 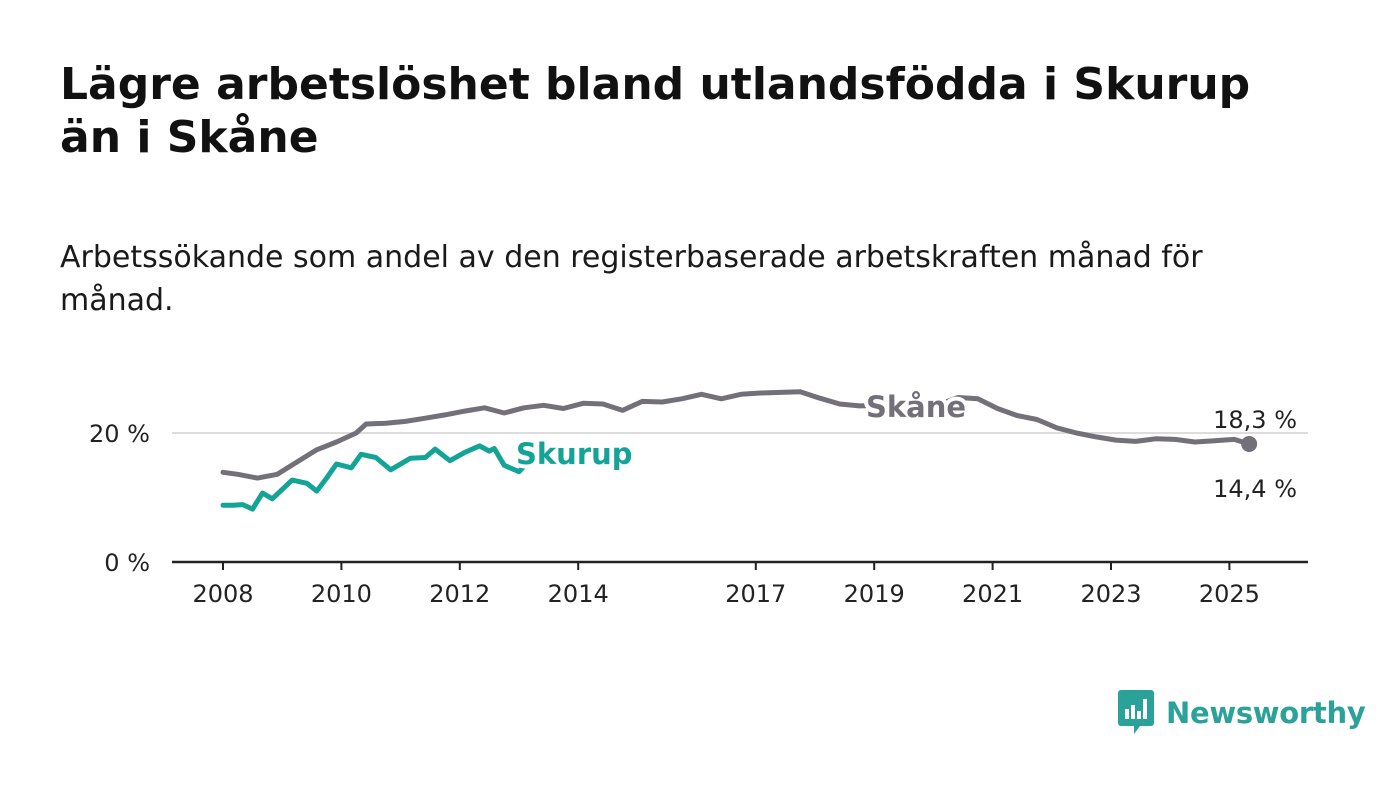 I want to click on x-tick-label: 2019, so click(x=874, y=594).